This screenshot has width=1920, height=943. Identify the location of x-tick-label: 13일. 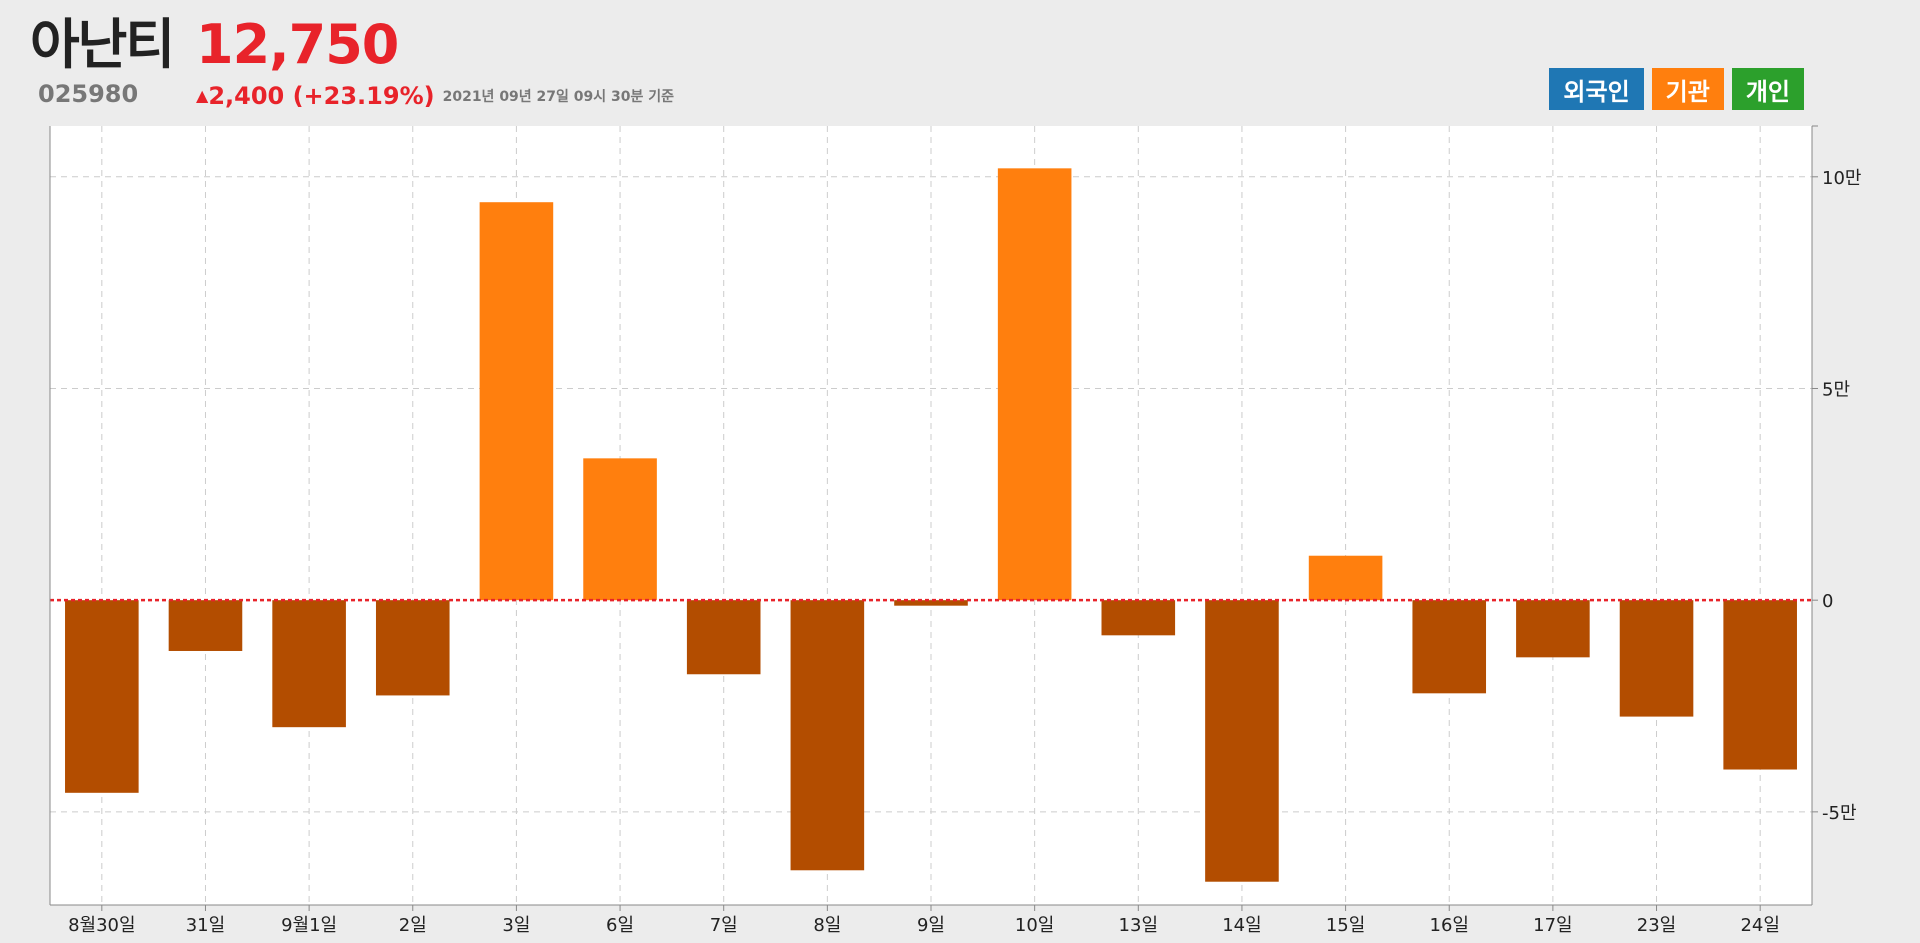
(1138, 925).